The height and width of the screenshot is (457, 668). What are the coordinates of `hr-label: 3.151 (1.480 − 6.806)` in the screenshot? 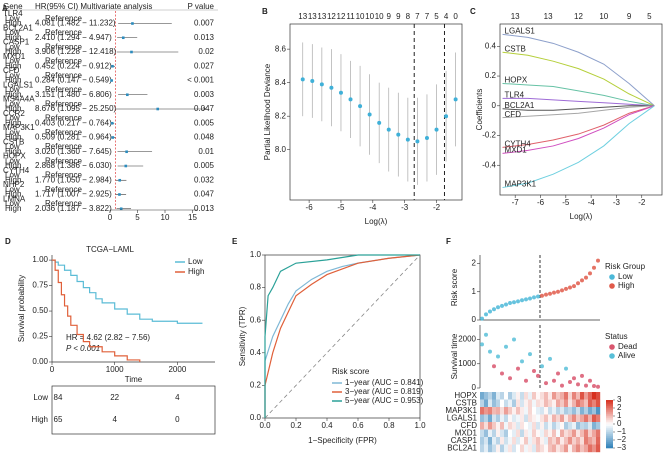 It's located at (73, 94).